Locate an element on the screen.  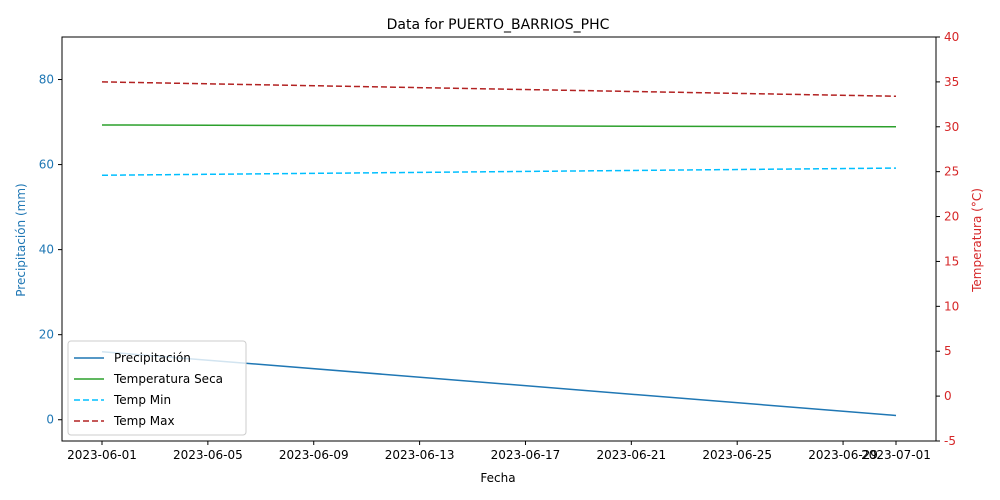
y-axis-right-title: Temperatura (°C) is located at coordinates (977, 240).